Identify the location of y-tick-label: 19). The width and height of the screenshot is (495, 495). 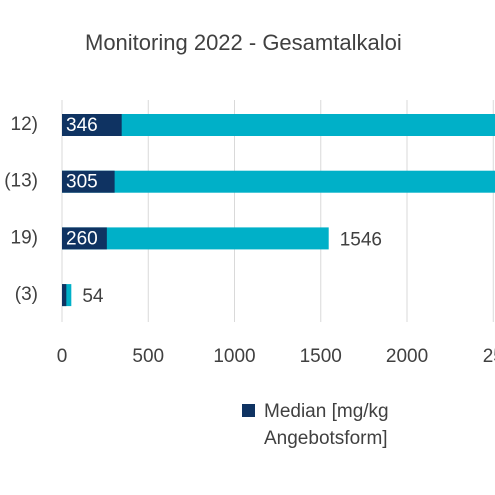
(24, 237).